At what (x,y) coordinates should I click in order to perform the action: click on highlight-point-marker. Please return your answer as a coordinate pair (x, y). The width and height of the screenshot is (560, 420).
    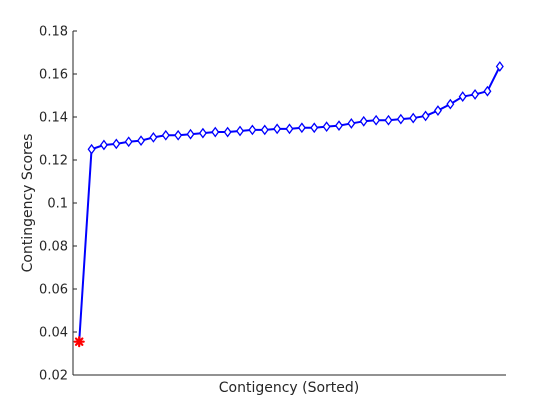
    Looking at the image, I should click on (79, 342).